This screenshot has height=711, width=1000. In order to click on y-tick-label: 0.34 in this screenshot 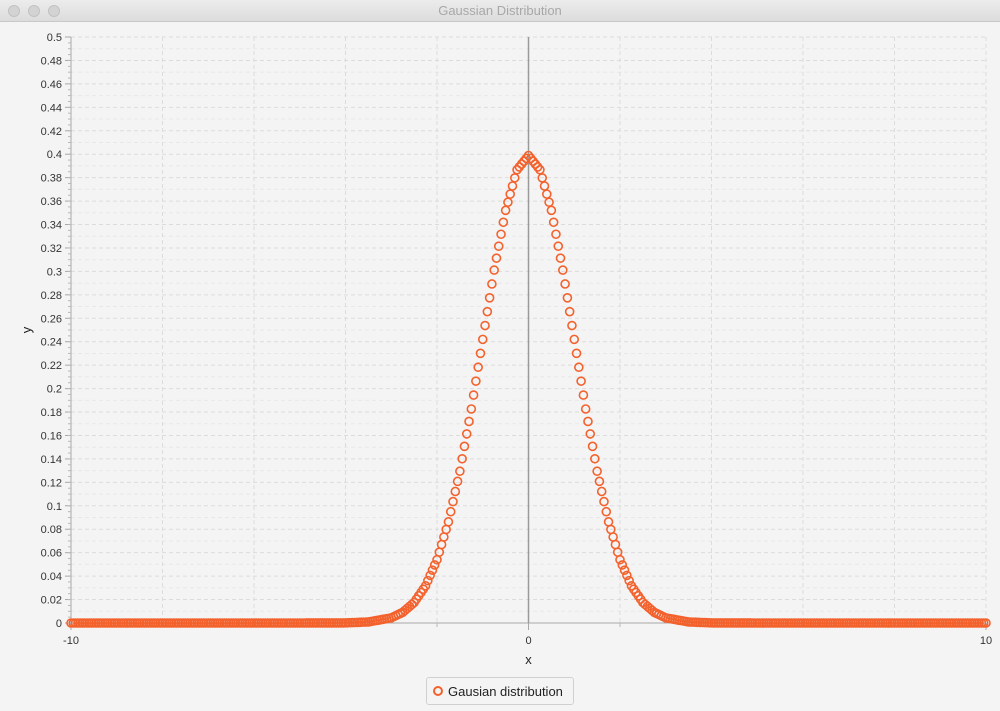, I will do `click(51, 226)`.